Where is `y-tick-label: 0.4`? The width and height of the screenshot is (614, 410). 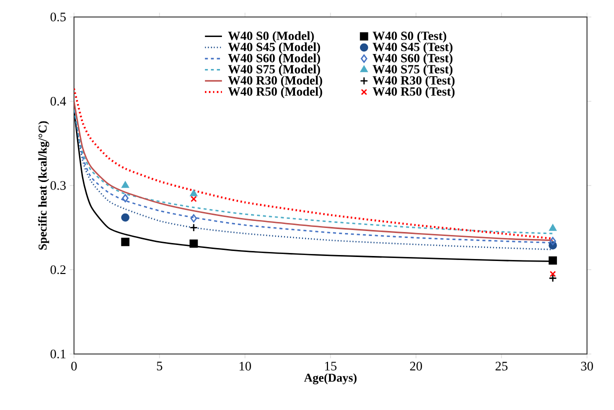
y-tick-label: 0.4 is located at coordinates (58, 101).